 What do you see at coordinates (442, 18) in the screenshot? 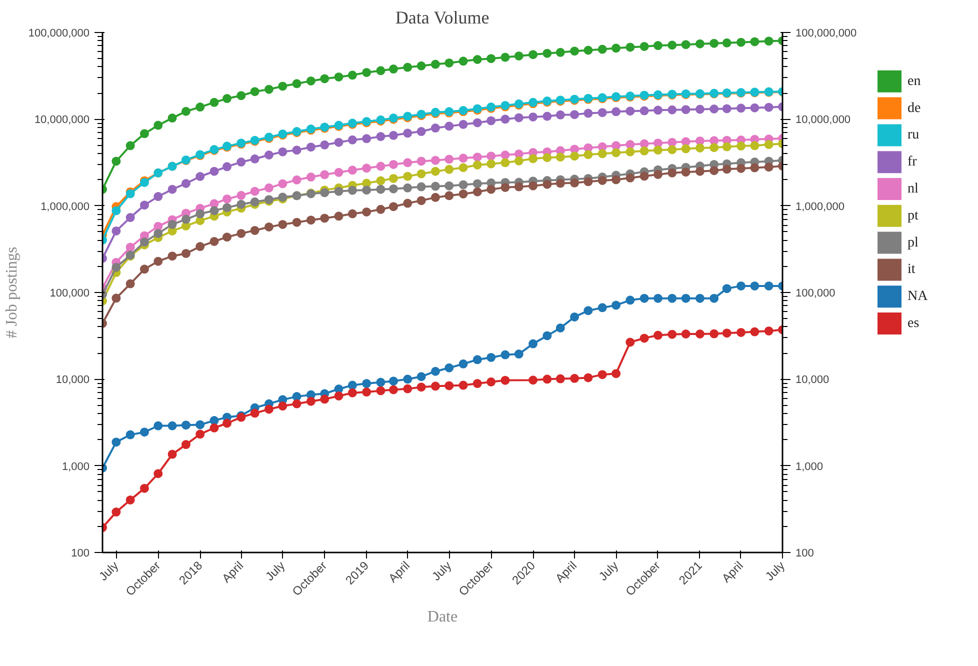
I see `chart-title: Data Volume` at bounding box center [442, 18].